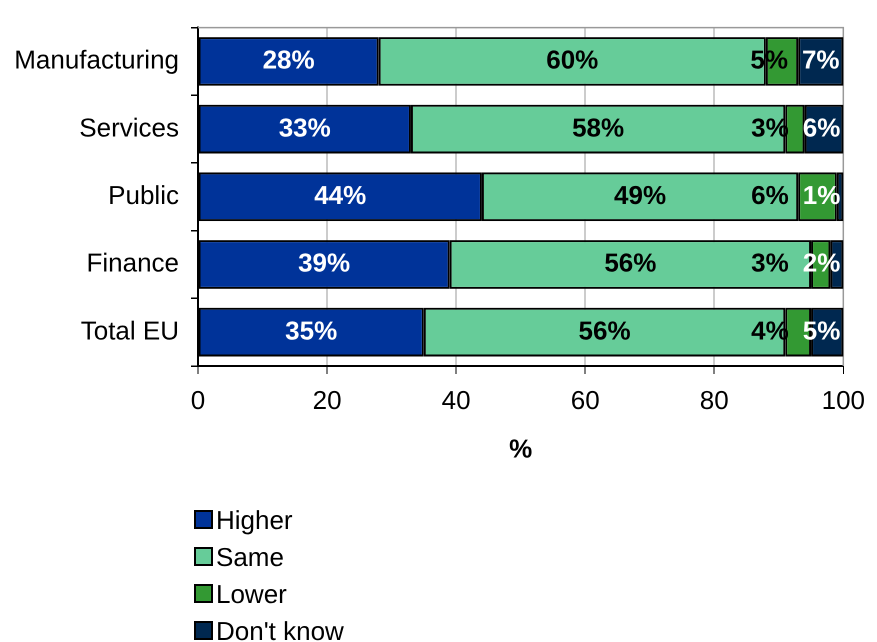 The image size is (877, 642). Describe the element at coordinates (250, 557) in the screenshot. I see `legend-label: Same` at that location.